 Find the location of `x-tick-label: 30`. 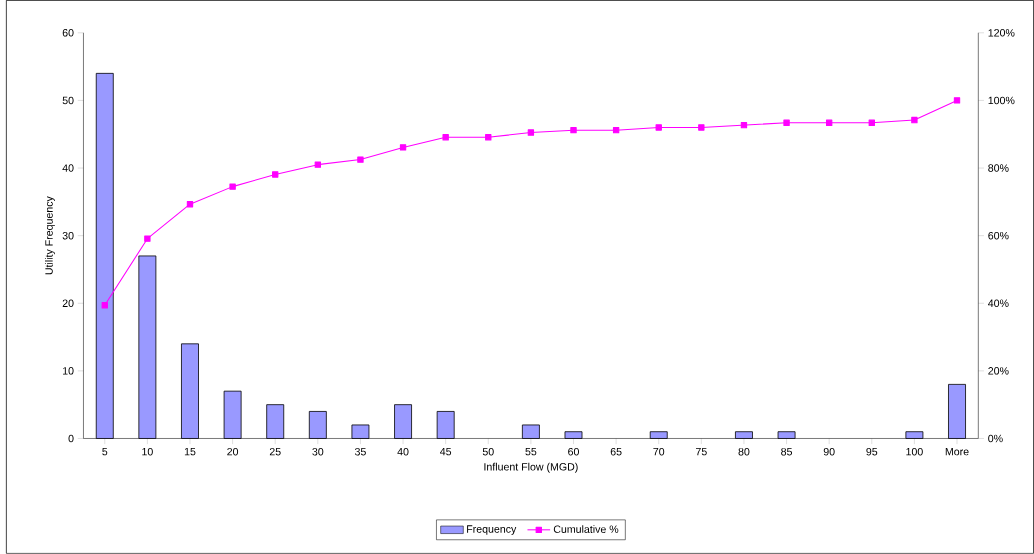

x-tick-label: 30 is located at coordinates (318, 452).